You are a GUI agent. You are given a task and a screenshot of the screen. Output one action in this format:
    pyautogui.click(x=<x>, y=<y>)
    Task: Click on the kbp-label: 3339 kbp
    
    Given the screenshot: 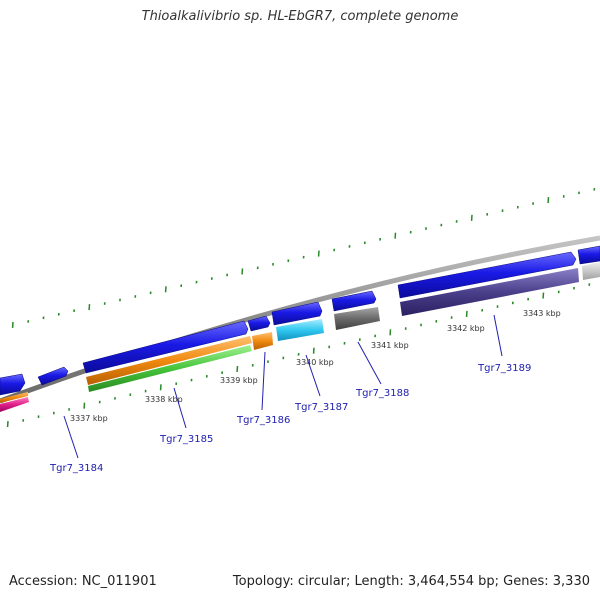 What is the action you would take?
    pyautogui.click(x=239, y=380)
    